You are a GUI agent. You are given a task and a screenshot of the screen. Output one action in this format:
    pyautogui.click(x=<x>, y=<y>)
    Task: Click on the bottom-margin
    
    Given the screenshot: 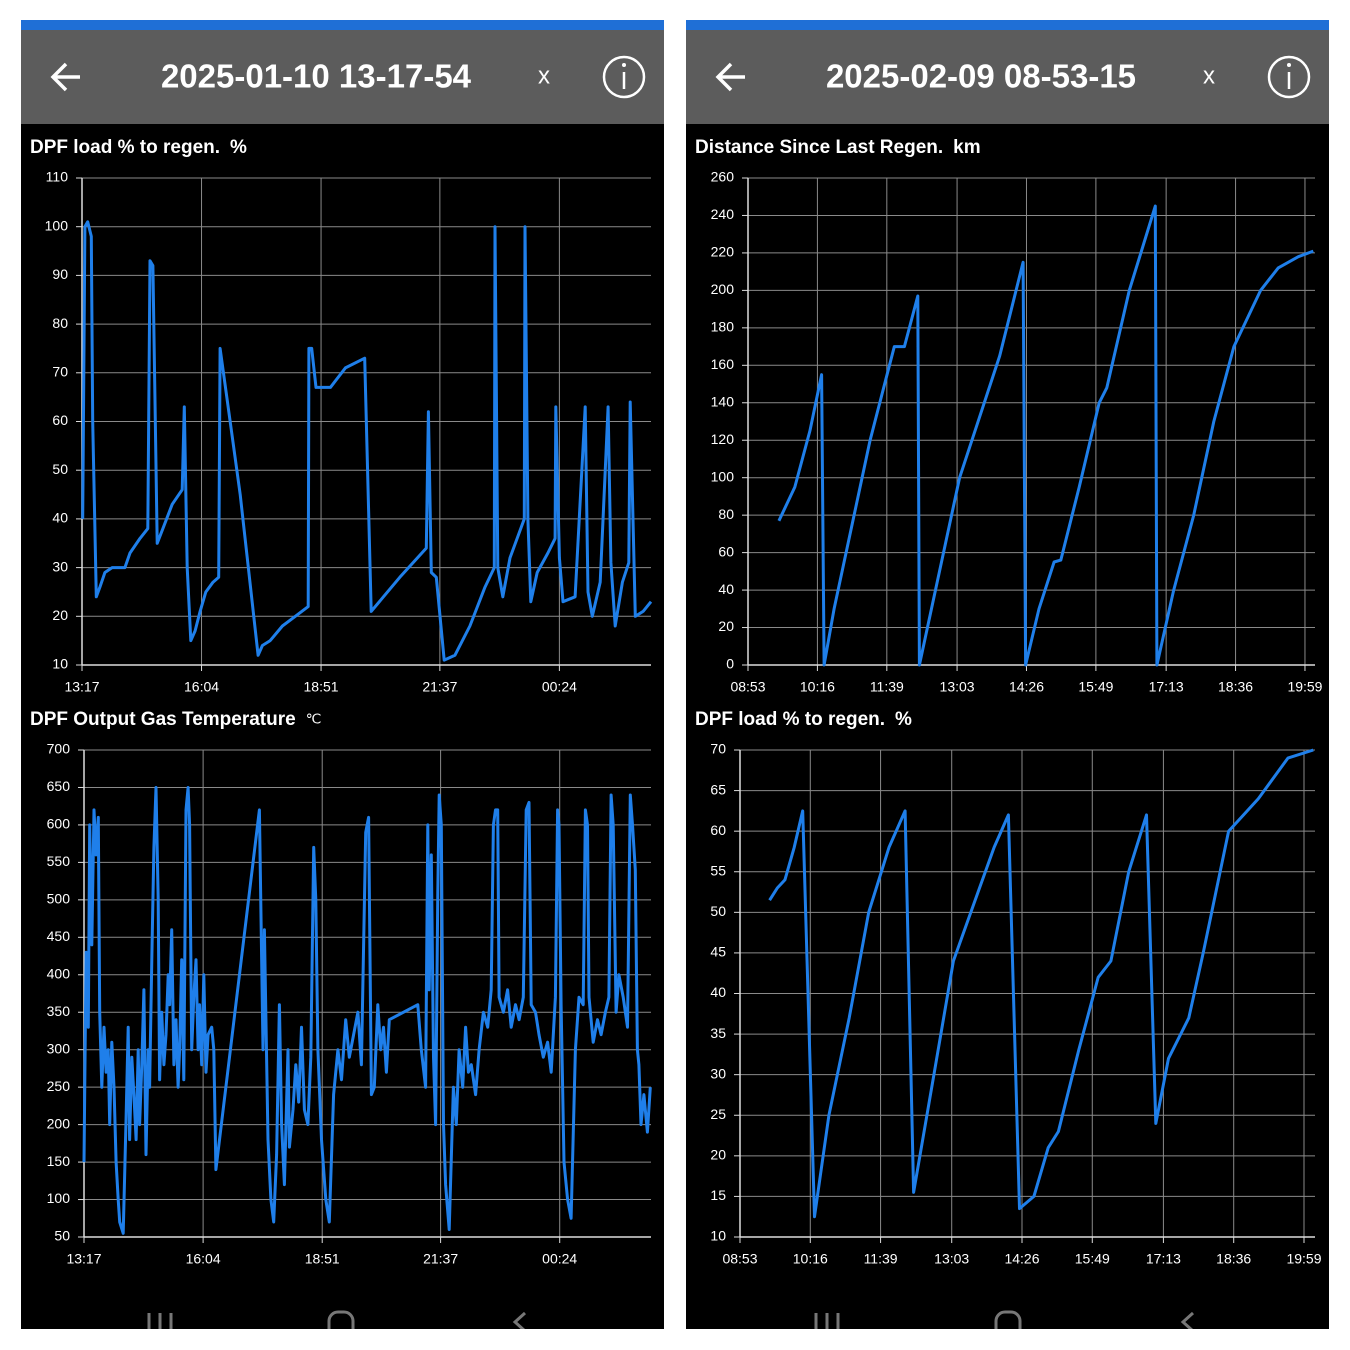 What is the action you would take?
    pyautogui.click(x=675, y=1339)
    